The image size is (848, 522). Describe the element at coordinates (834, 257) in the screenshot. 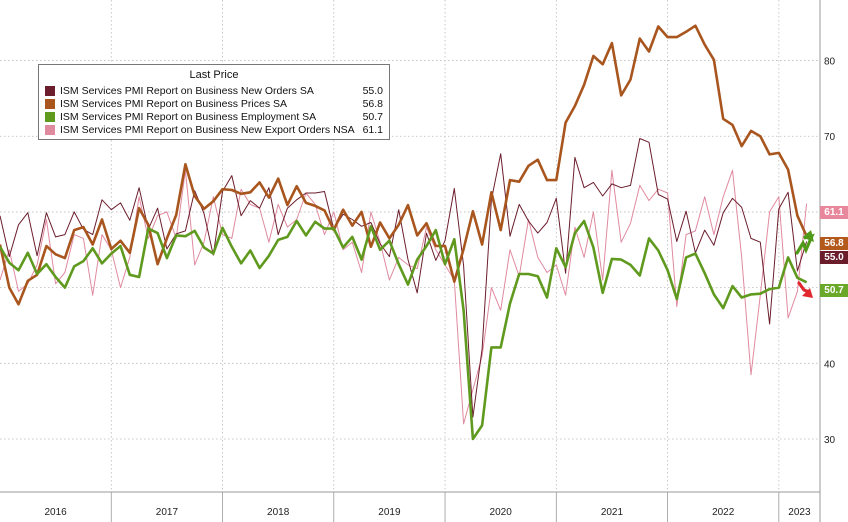

I see `value-tag-new-orders: 55.0` at that location.